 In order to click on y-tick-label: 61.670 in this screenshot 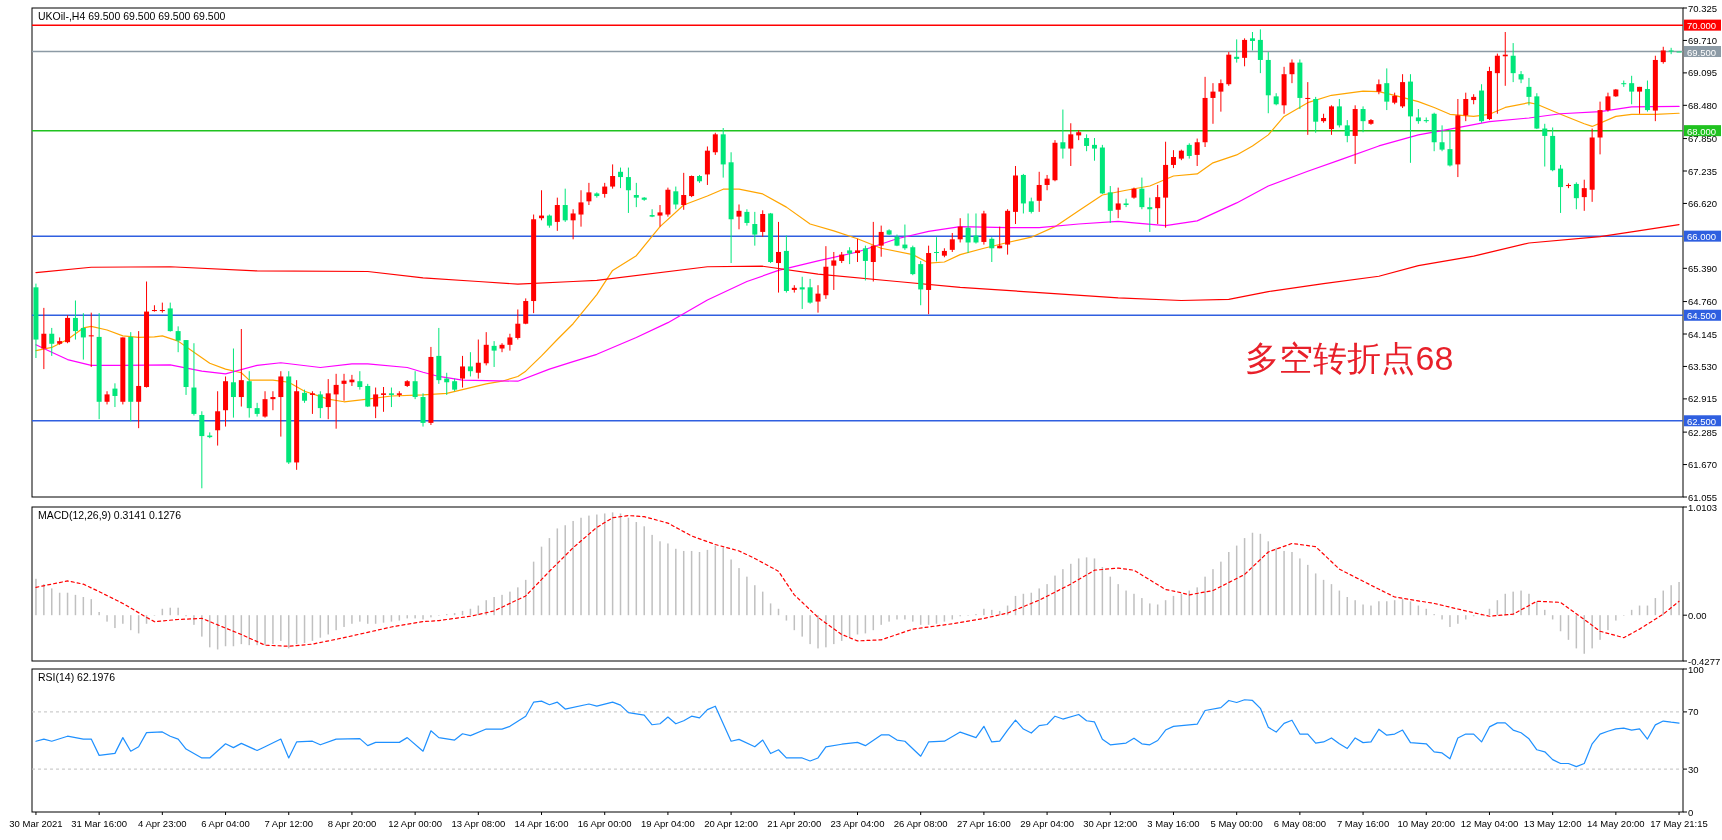, I will do `click(1703, 465)`.